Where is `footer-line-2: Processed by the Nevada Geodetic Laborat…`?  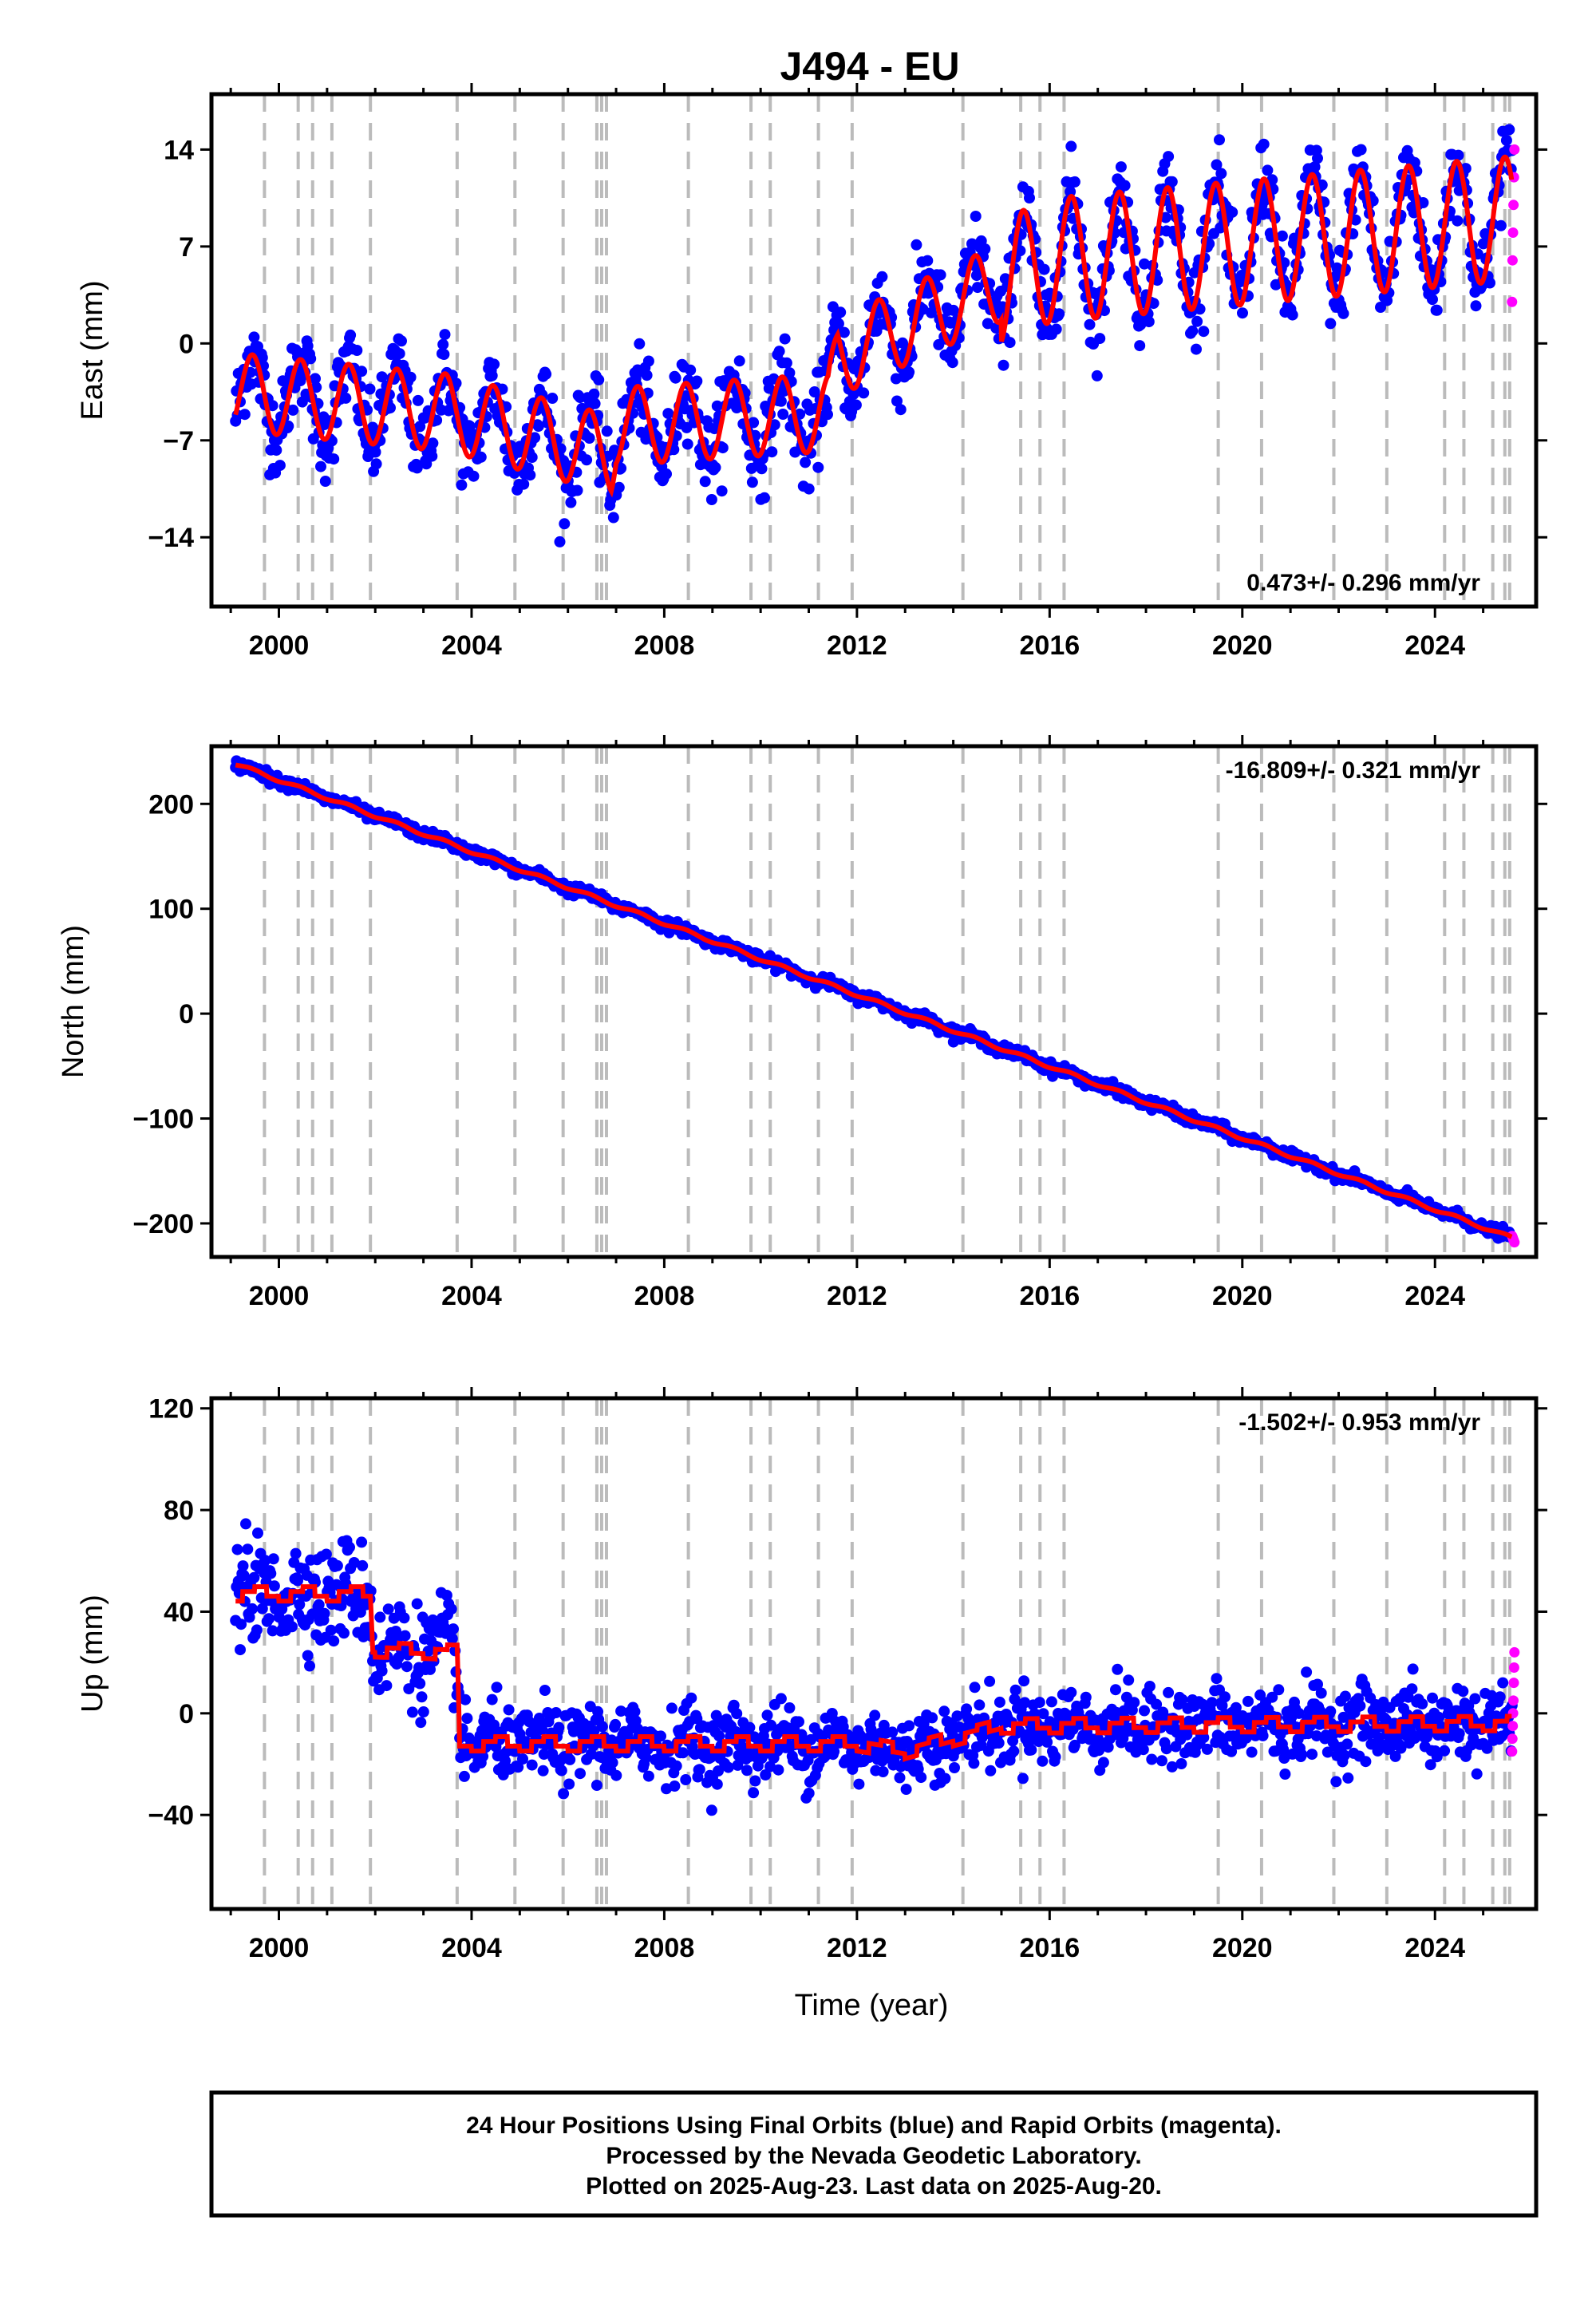 footer-line-2: Processed by the Nevada Geodetic Laborat… is located at coordinates (873, 2156).